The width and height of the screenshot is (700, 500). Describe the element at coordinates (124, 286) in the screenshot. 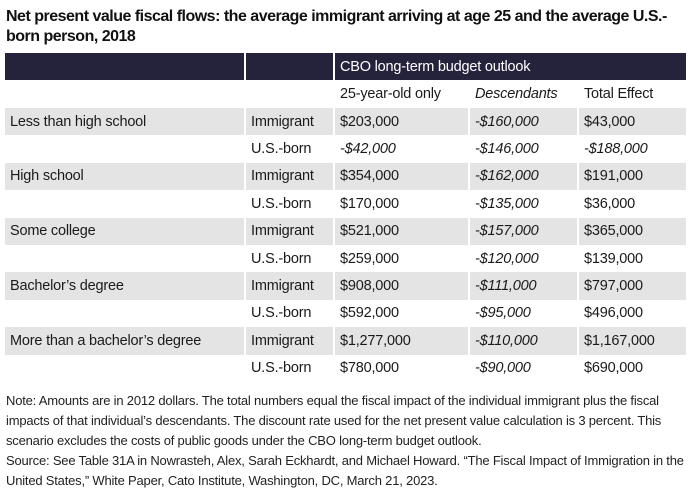

I see `education-cell: Bachelor’s degree` at that location.